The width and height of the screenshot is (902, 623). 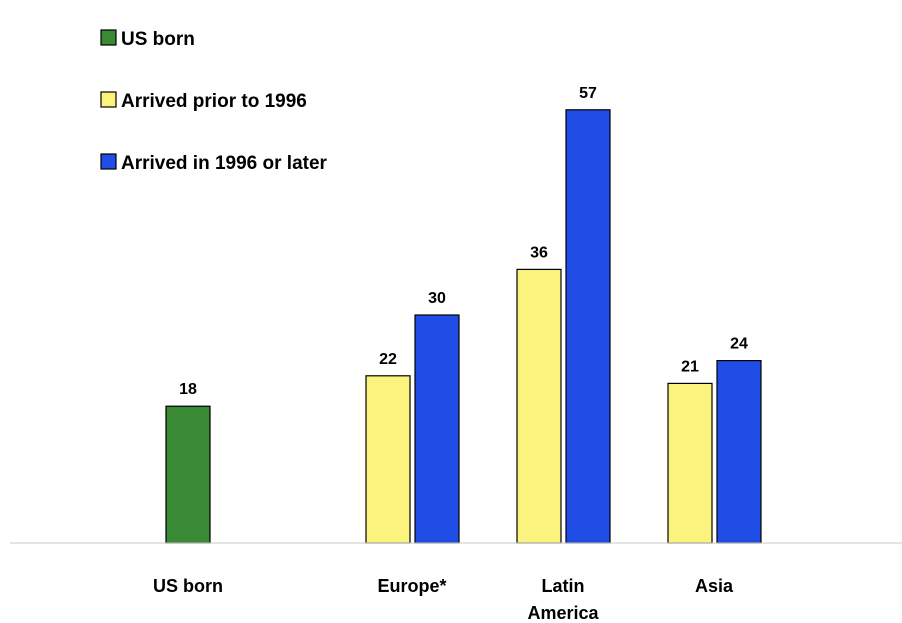 What do you see at coordinates (539, 252) in the screenshot?
I see `data-label-latin-america-series-2: 36` at bounding box center [539, 252].